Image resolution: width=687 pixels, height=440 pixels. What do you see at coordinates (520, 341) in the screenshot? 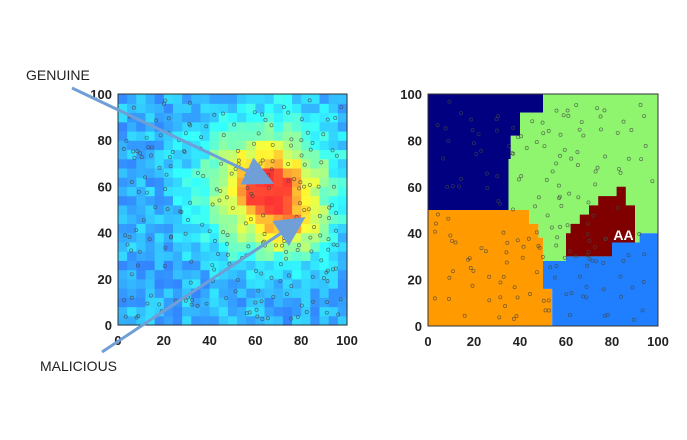
I see `x-tick-label: 40` at bounding box center [520, 341].